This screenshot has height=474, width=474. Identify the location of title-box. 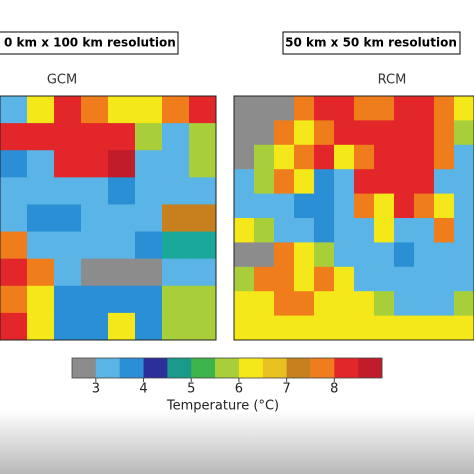
(89, 43).